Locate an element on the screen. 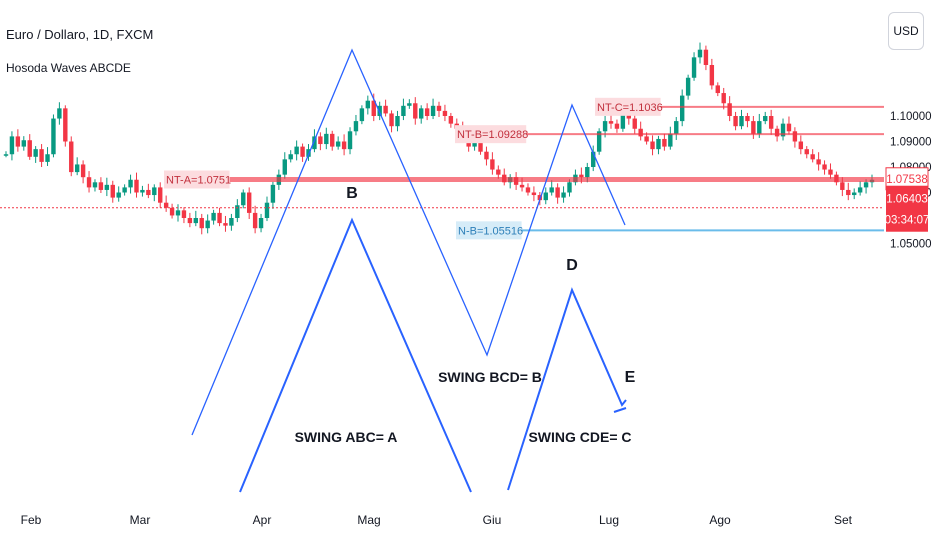 The height and width of the screenshot is (550, 932). level-label: NT-A=1.0751 is located at coordinates (198, 180).